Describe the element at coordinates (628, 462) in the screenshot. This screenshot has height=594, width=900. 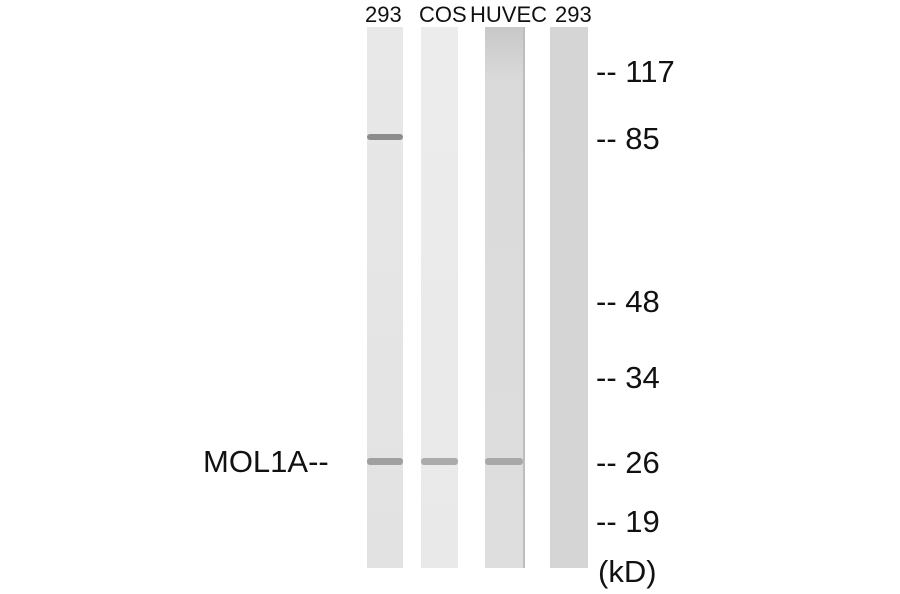
I see `marker-26: -- 26` at that location.